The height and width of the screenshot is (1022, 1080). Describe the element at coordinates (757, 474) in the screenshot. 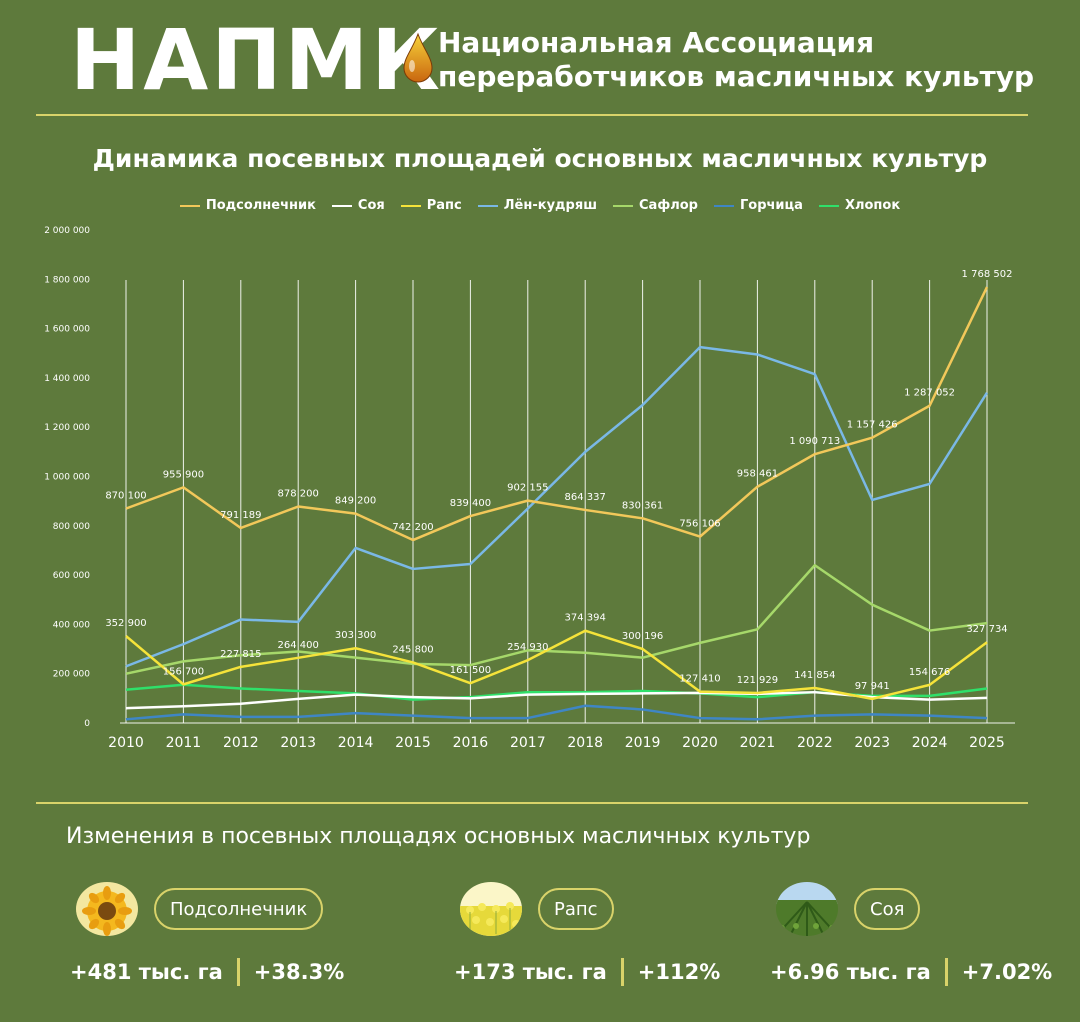

I see `data-label: 958 461` at that location.